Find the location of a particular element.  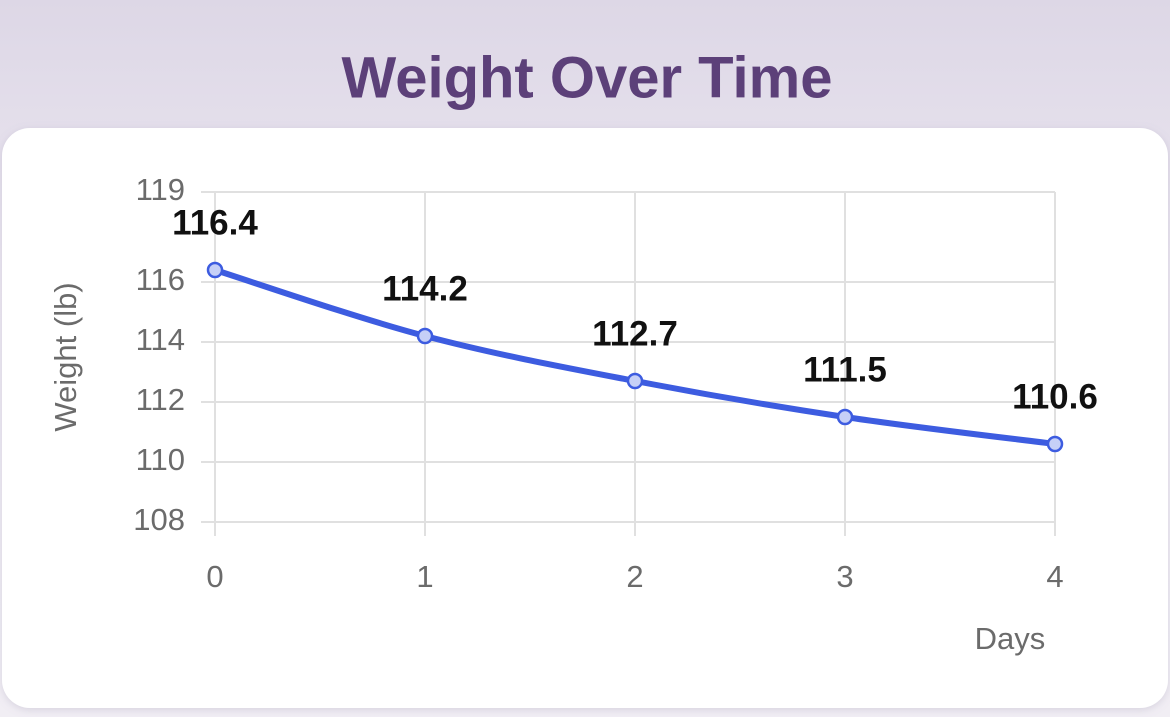

data-label: 111.5 is located at coordinates (845, 369).